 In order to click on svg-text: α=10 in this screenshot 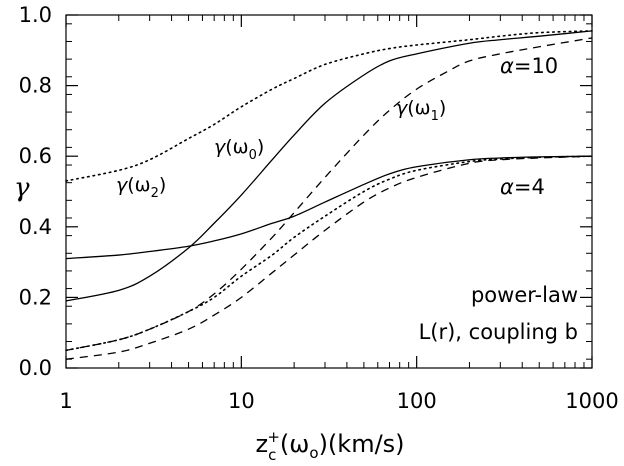, I will do `click(529, 66)`.